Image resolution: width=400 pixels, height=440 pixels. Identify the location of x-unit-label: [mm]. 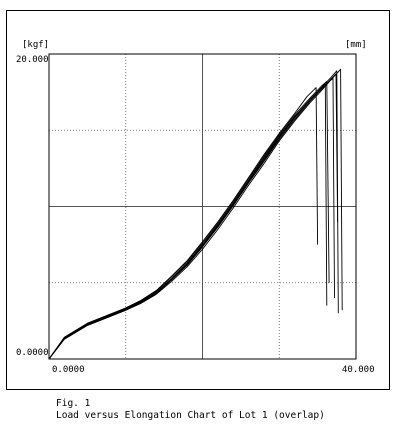
(356, 45).